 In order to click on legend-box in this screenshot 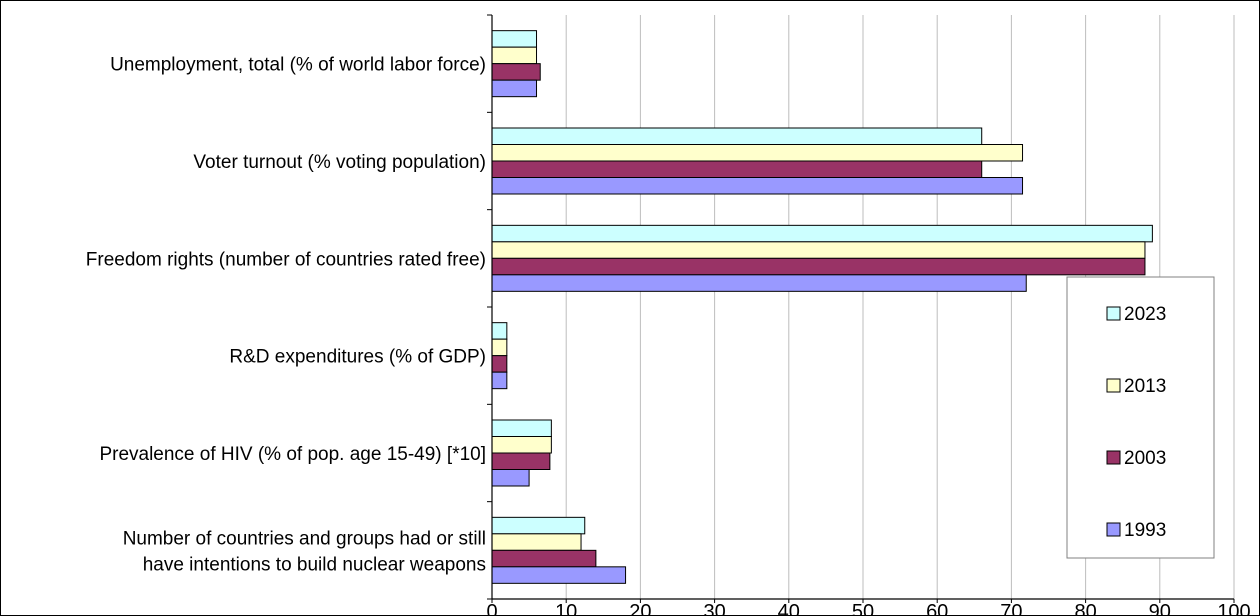, I will do `click(1140, 417)`.